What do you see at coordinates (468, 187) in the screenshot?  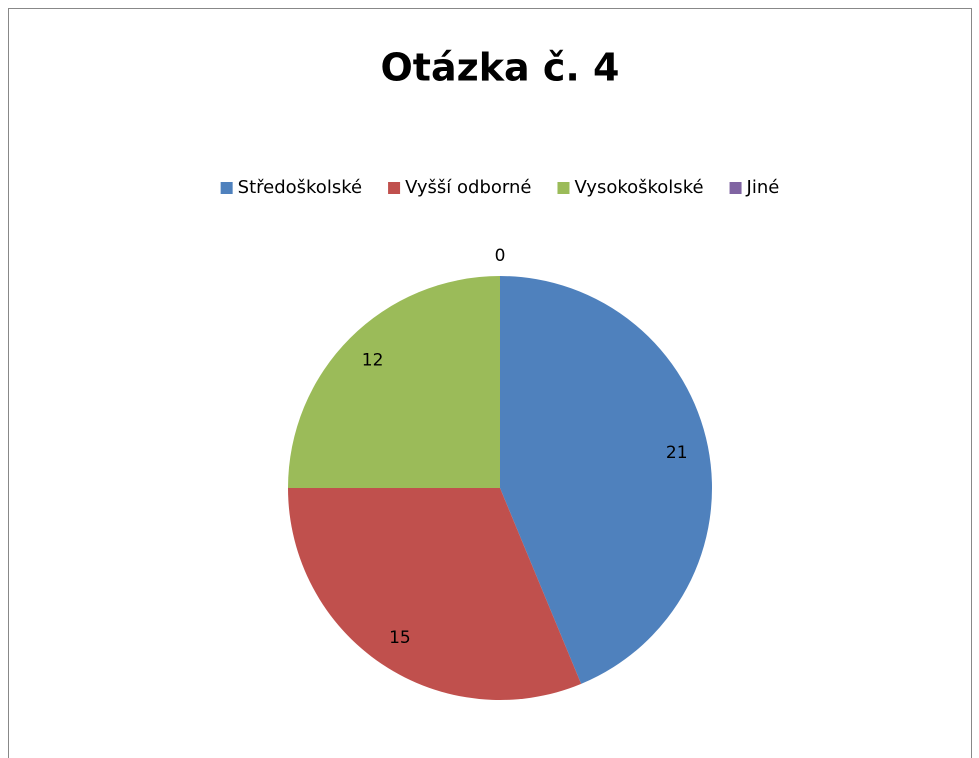 I see `legend-label: Vyšší odborné` at bounding box center [468, 187].